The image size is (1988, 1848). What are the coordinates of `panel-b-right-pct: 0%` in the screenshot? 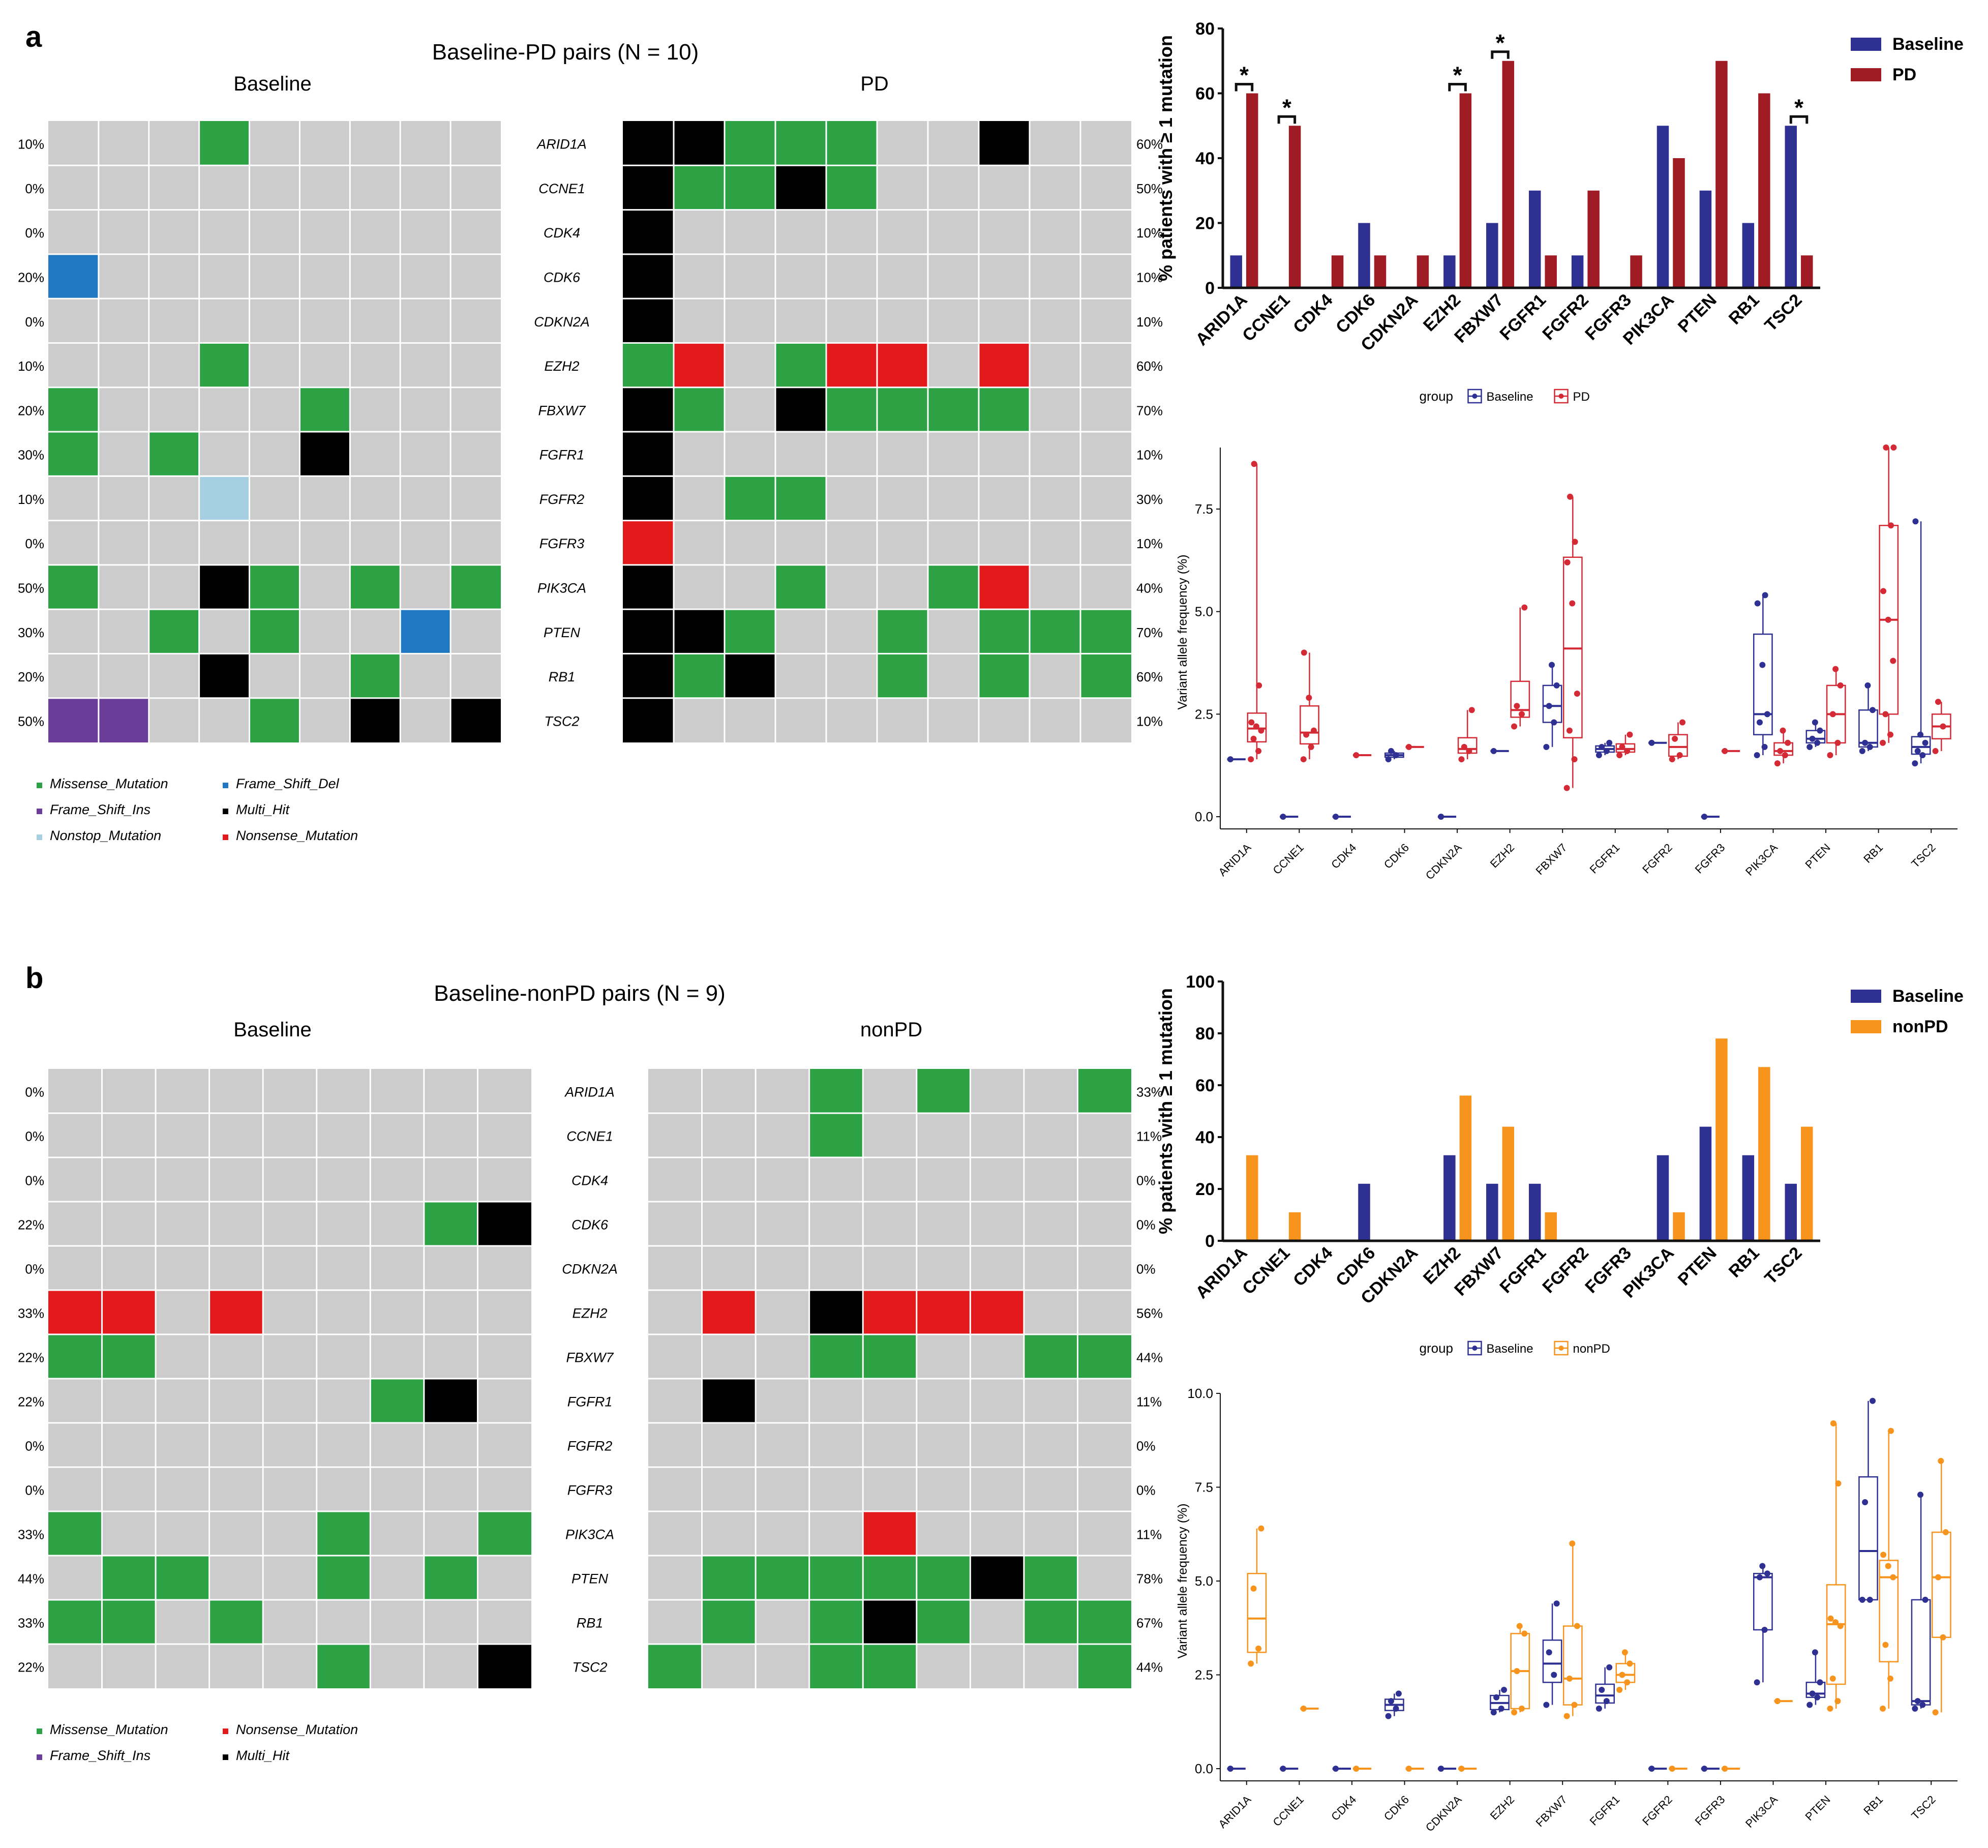 It's located at (1146, 1490).